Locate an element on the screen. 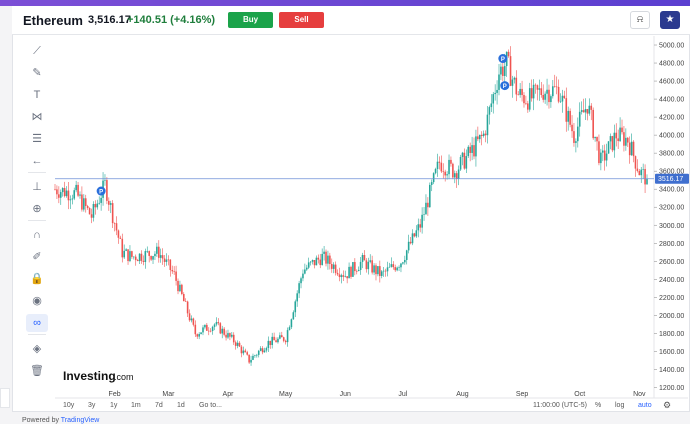 The image size is (690, 424). log-scale-button: log is located at coordinates (620, 405).